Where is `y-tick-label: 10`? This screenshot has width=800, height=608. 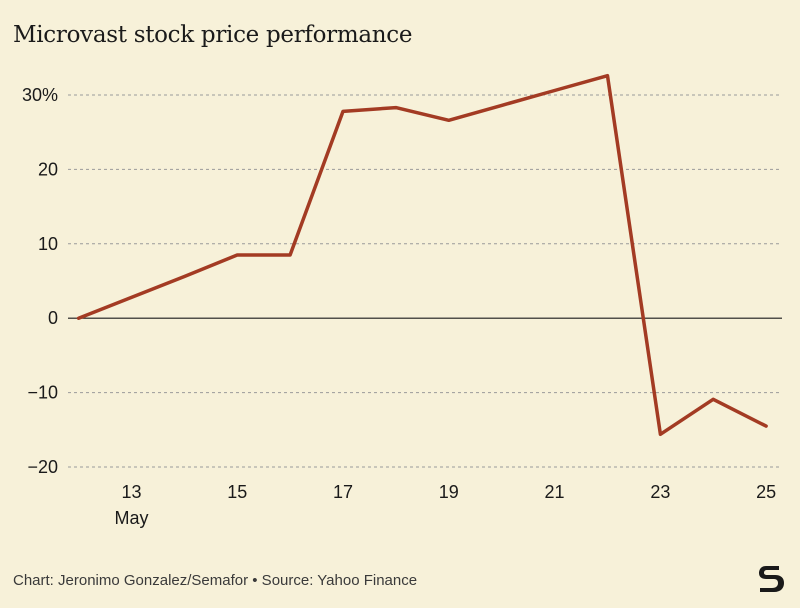
y-tick-label: 10 is located at coordinates (48, 244).